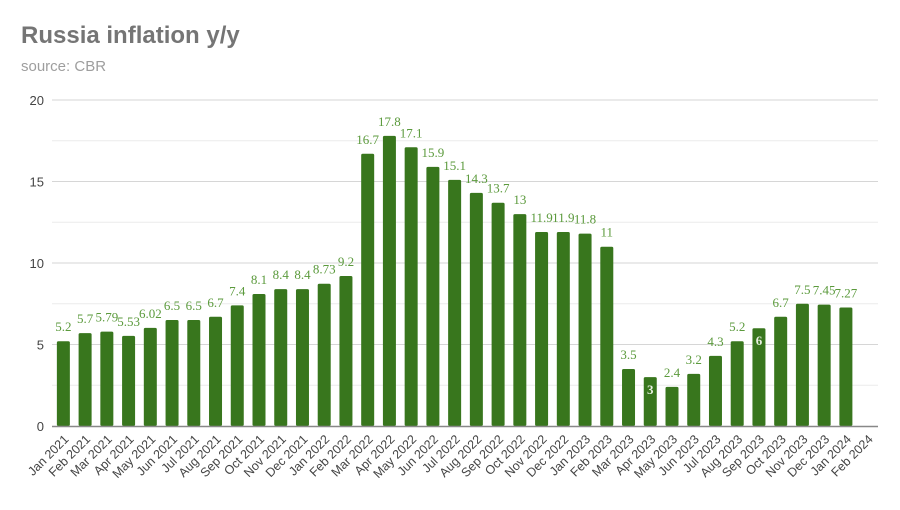 Image resolution: width=900 pixels, height=510 pixels. I want to click on data-label: 5.53, so click(128, 321).